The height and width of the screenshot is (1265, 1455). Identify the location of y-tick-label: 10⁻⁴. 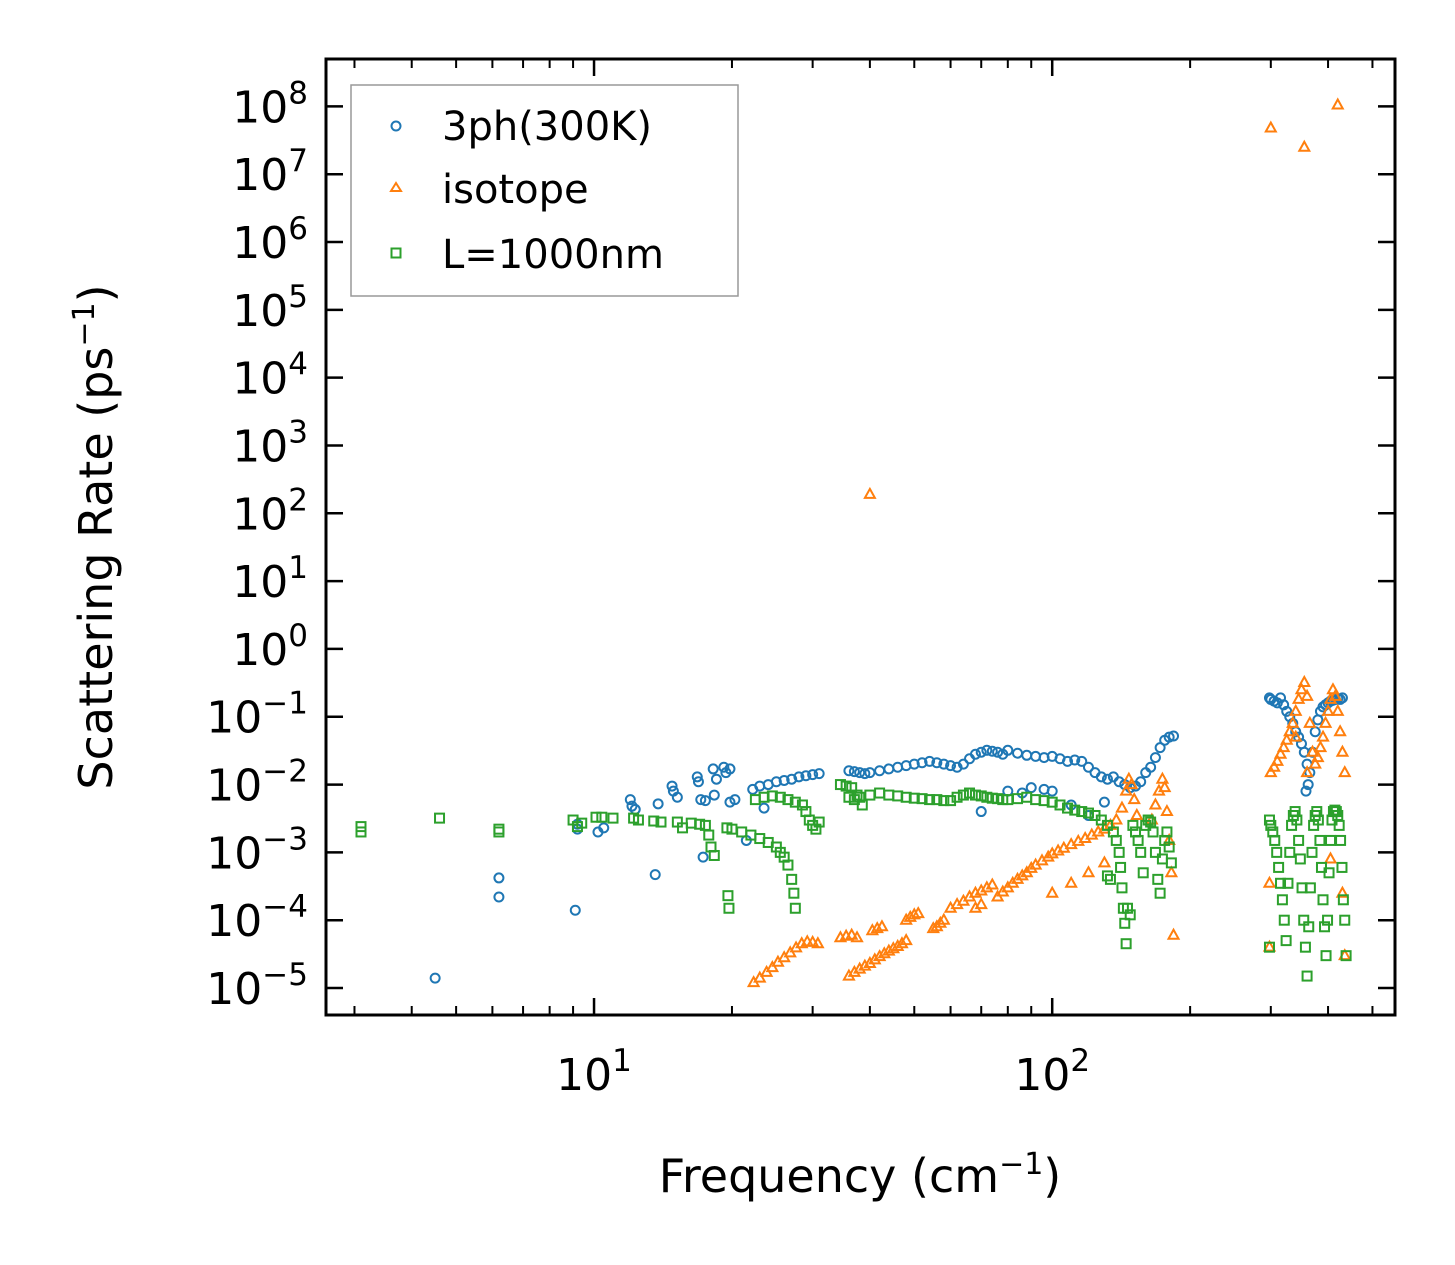
(257, 918).